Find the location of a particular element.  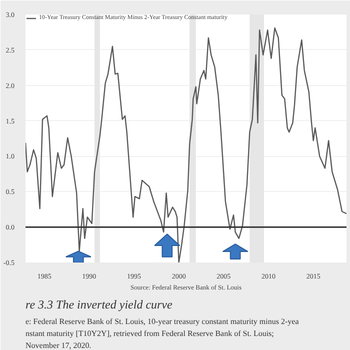

text: e: Federal Reserve Bank of St. Louis, 10-year treasury constant maturity minus 2-yea is located at coordinates (163, 321).